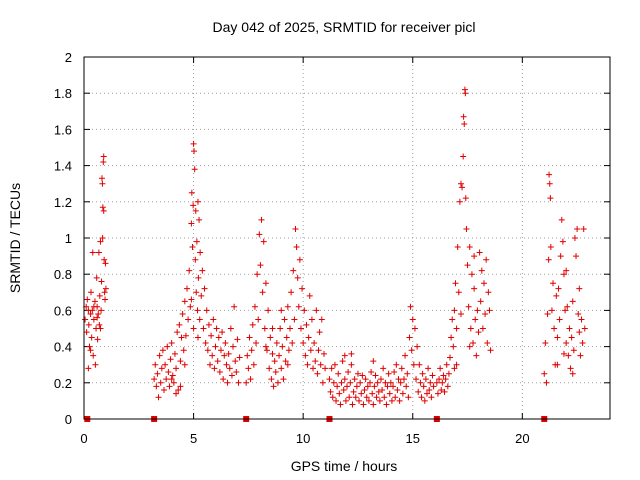 The width and height of the screenshot is (640, 480). Describe the element at coordinates (63, 310) in the screenshot. I see `y-tick-label: 0.6` at that location.